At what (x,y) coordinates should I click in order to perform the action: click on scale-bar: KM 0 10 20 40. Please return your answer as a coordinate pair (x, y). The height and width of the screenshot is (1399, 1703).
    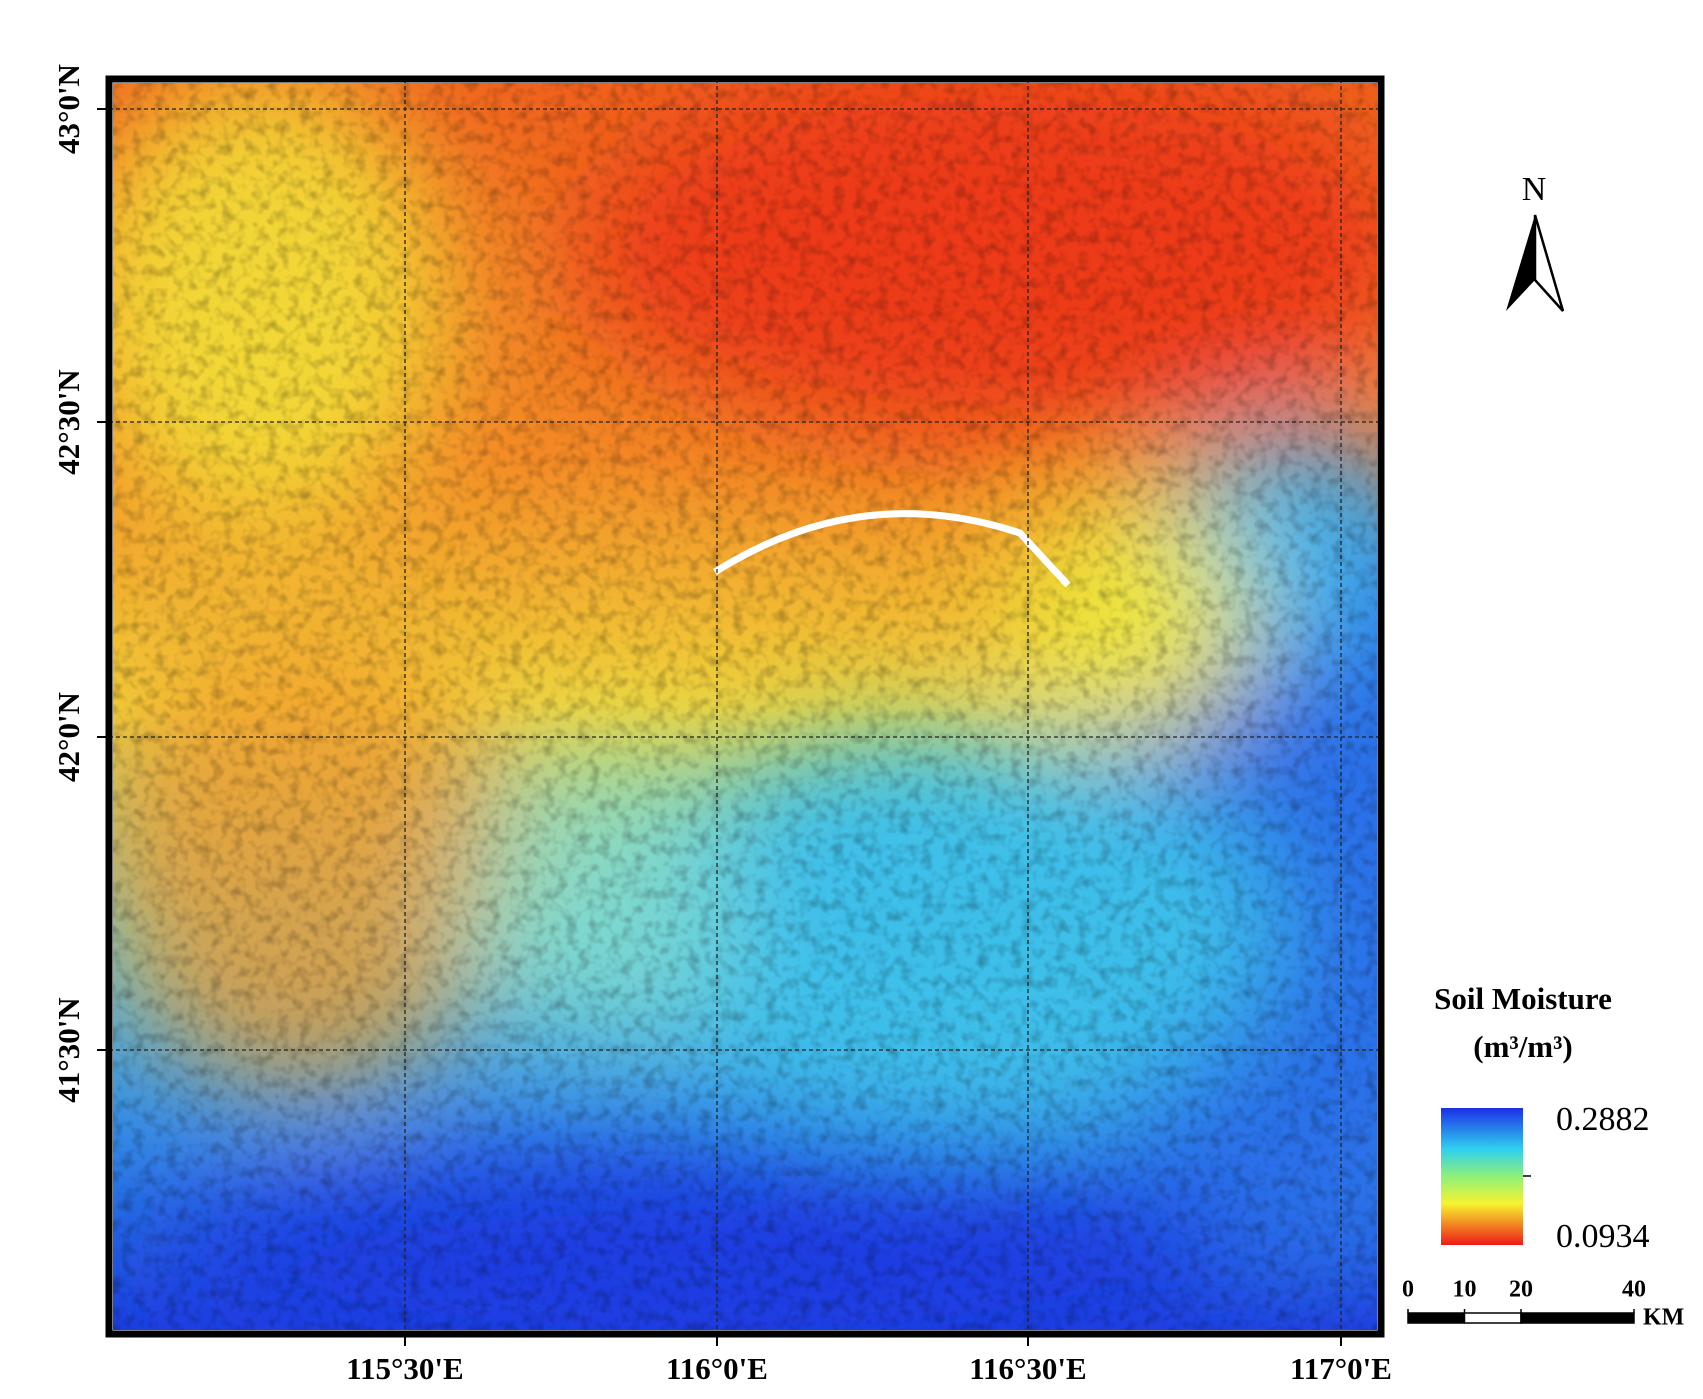
    Looking at the image, I should click on (1543, 1304).